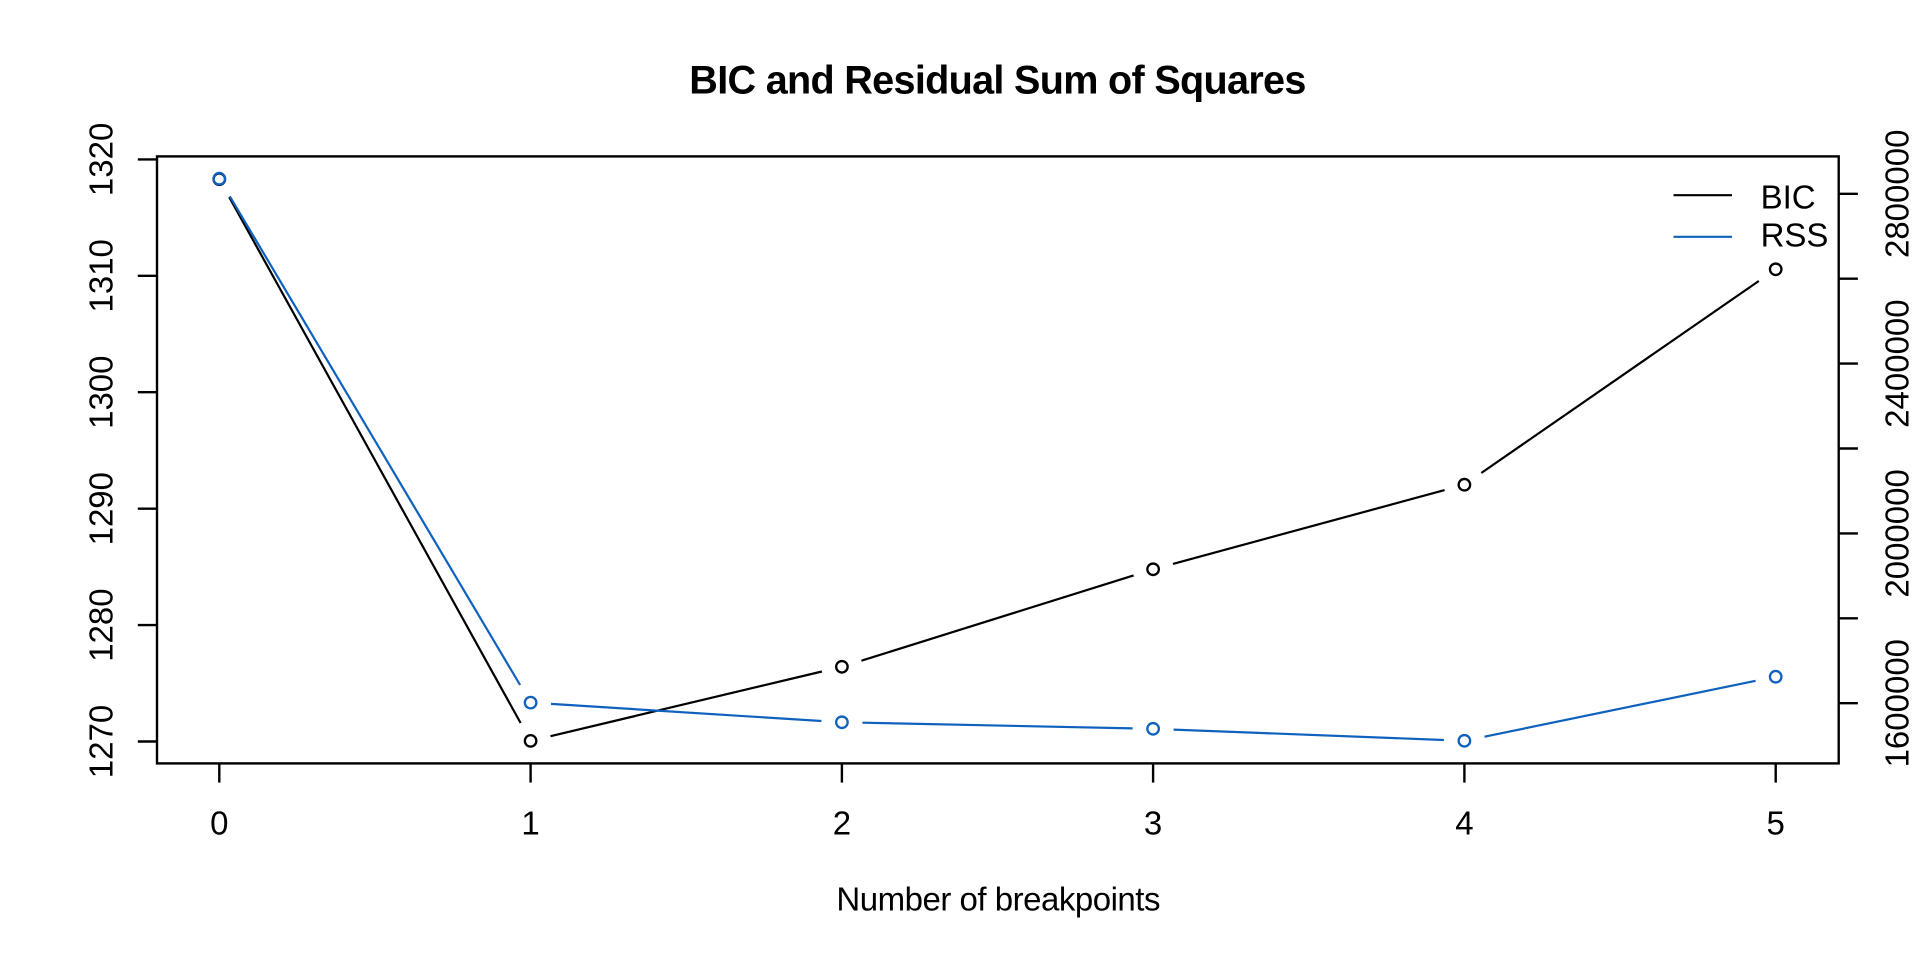  What do you see at coordinates (100, 624) in the screenshot?
I see `svg-text: 1280` at bounding box center [100, 624].